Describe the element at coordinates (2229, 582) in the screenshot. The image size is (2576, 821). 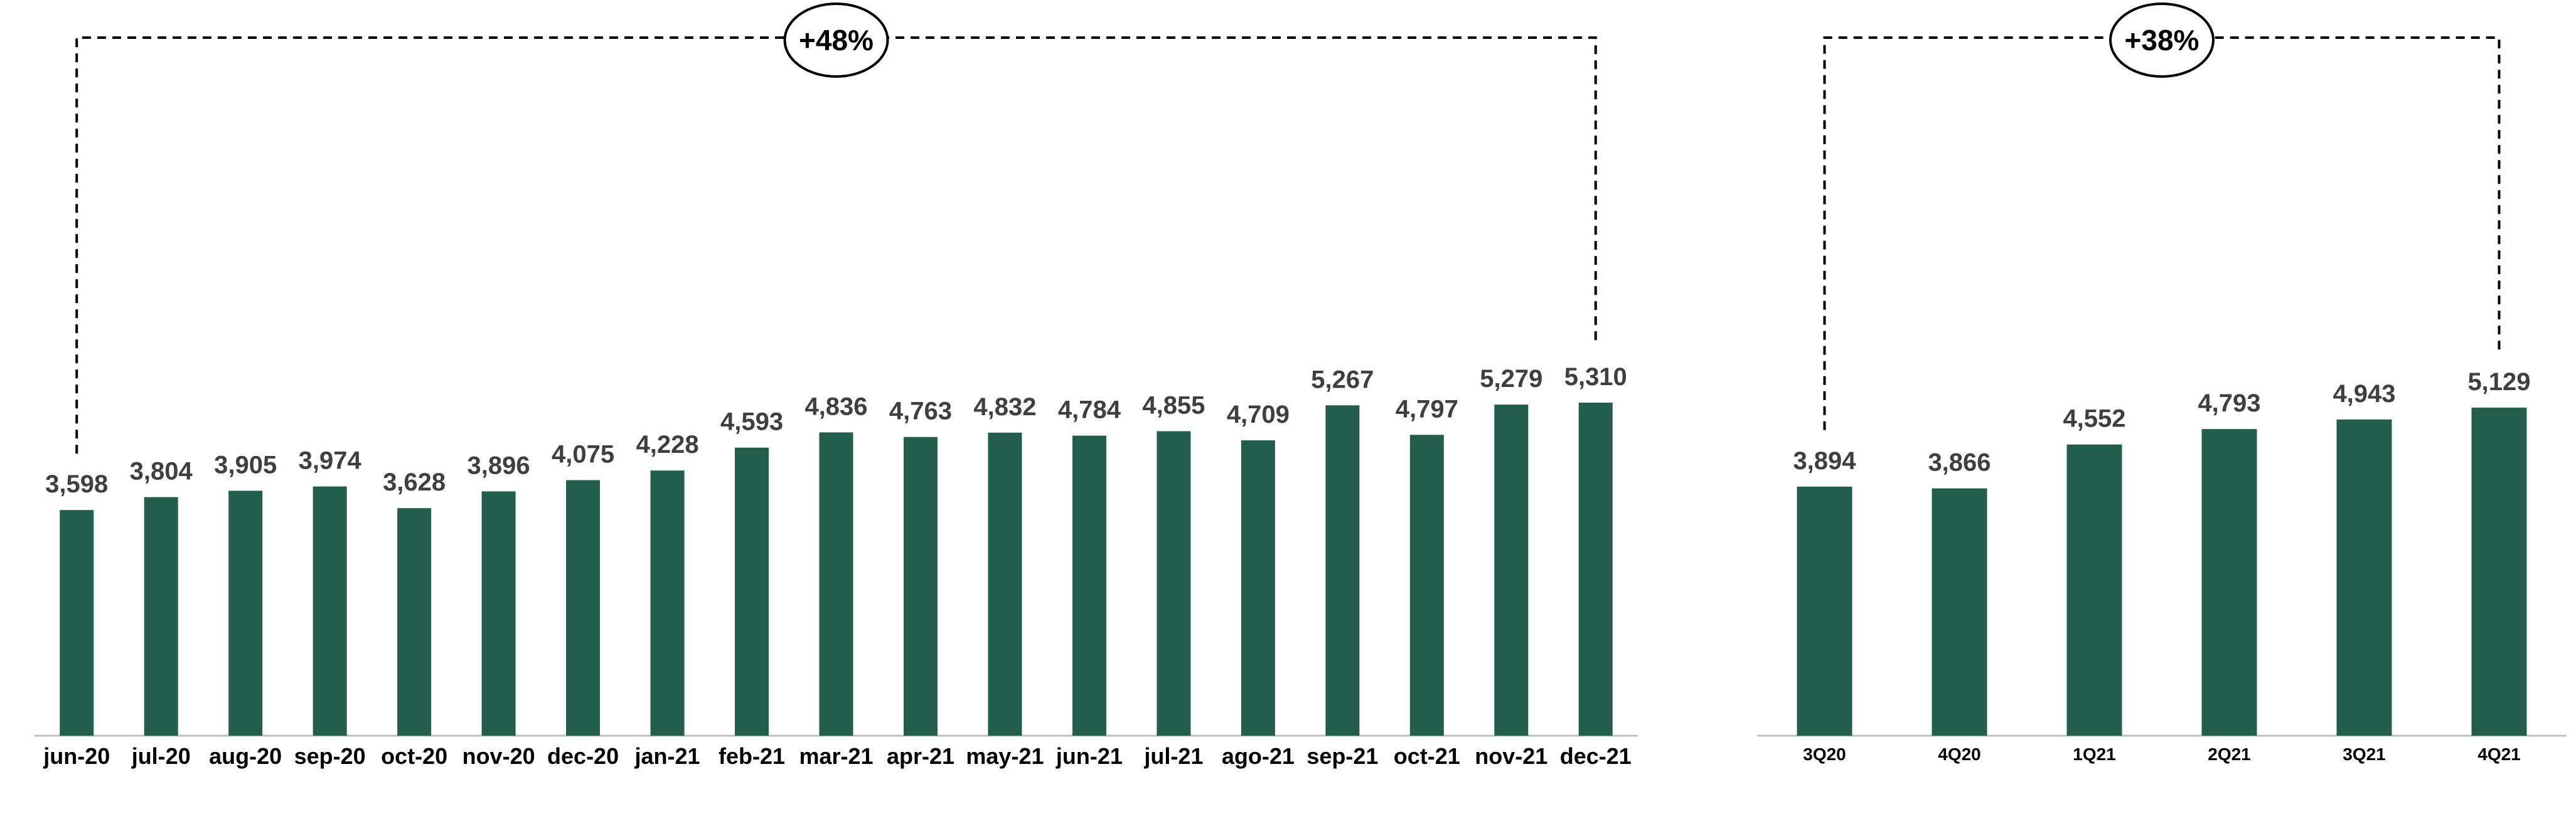
I see `bar-2Q21` at that location.